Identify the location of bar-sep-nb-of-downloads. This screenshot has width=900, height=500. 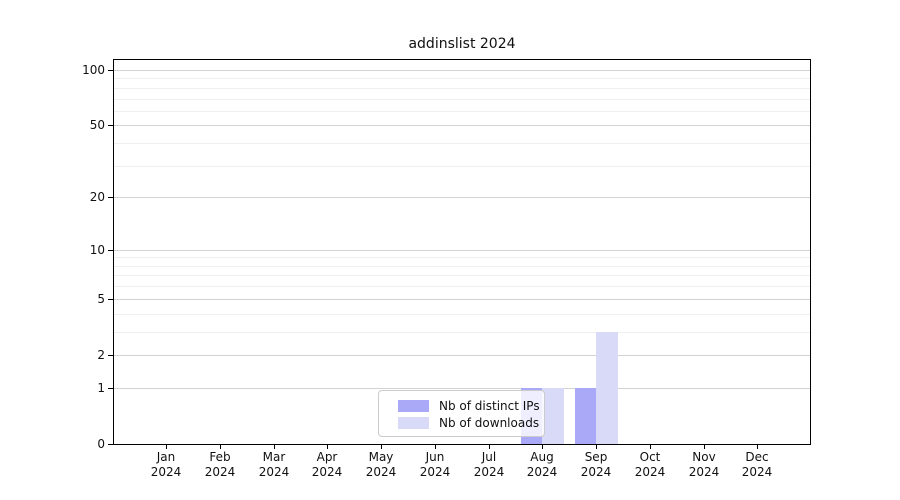
(607, 387).